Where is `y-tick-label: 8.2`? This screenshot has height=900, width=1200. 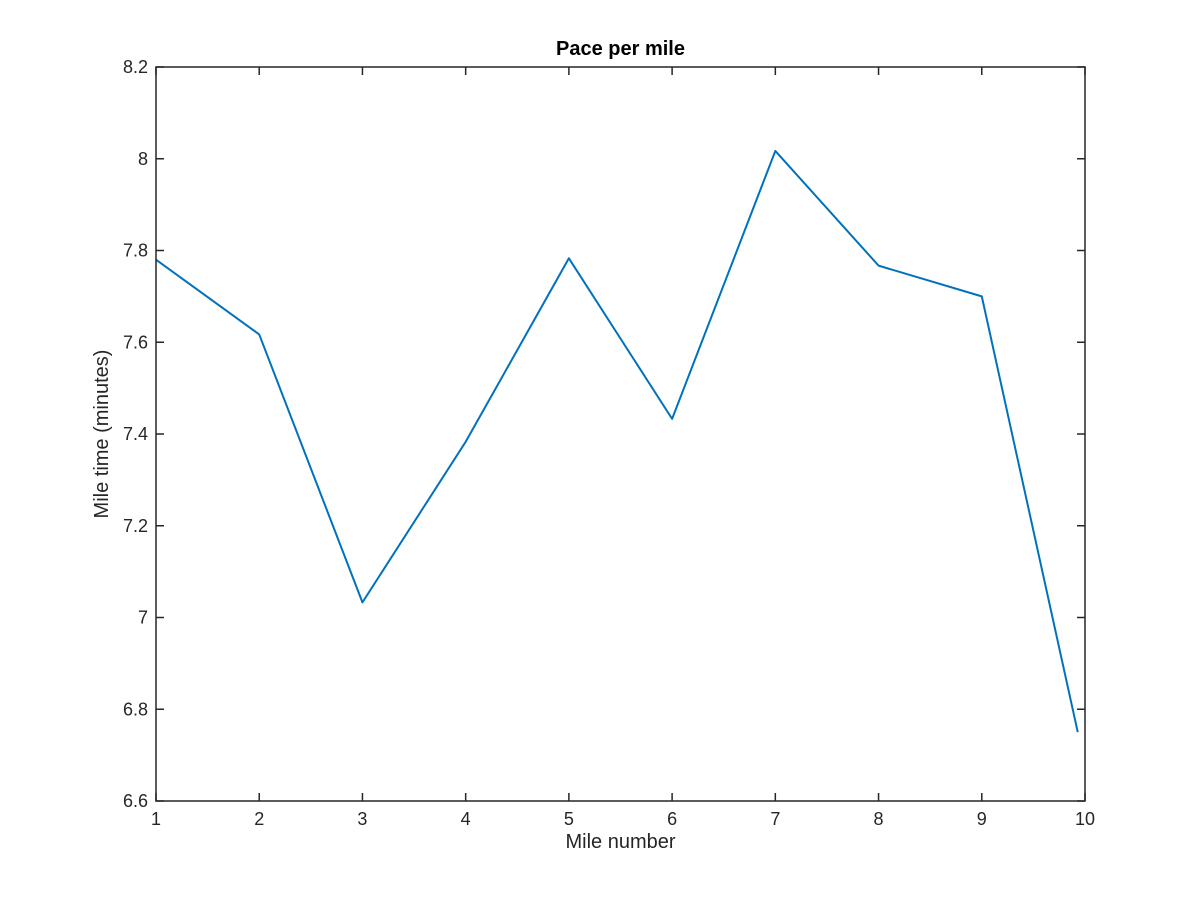 y-tick-label: 8.2 is located at coordinates (135, 67).